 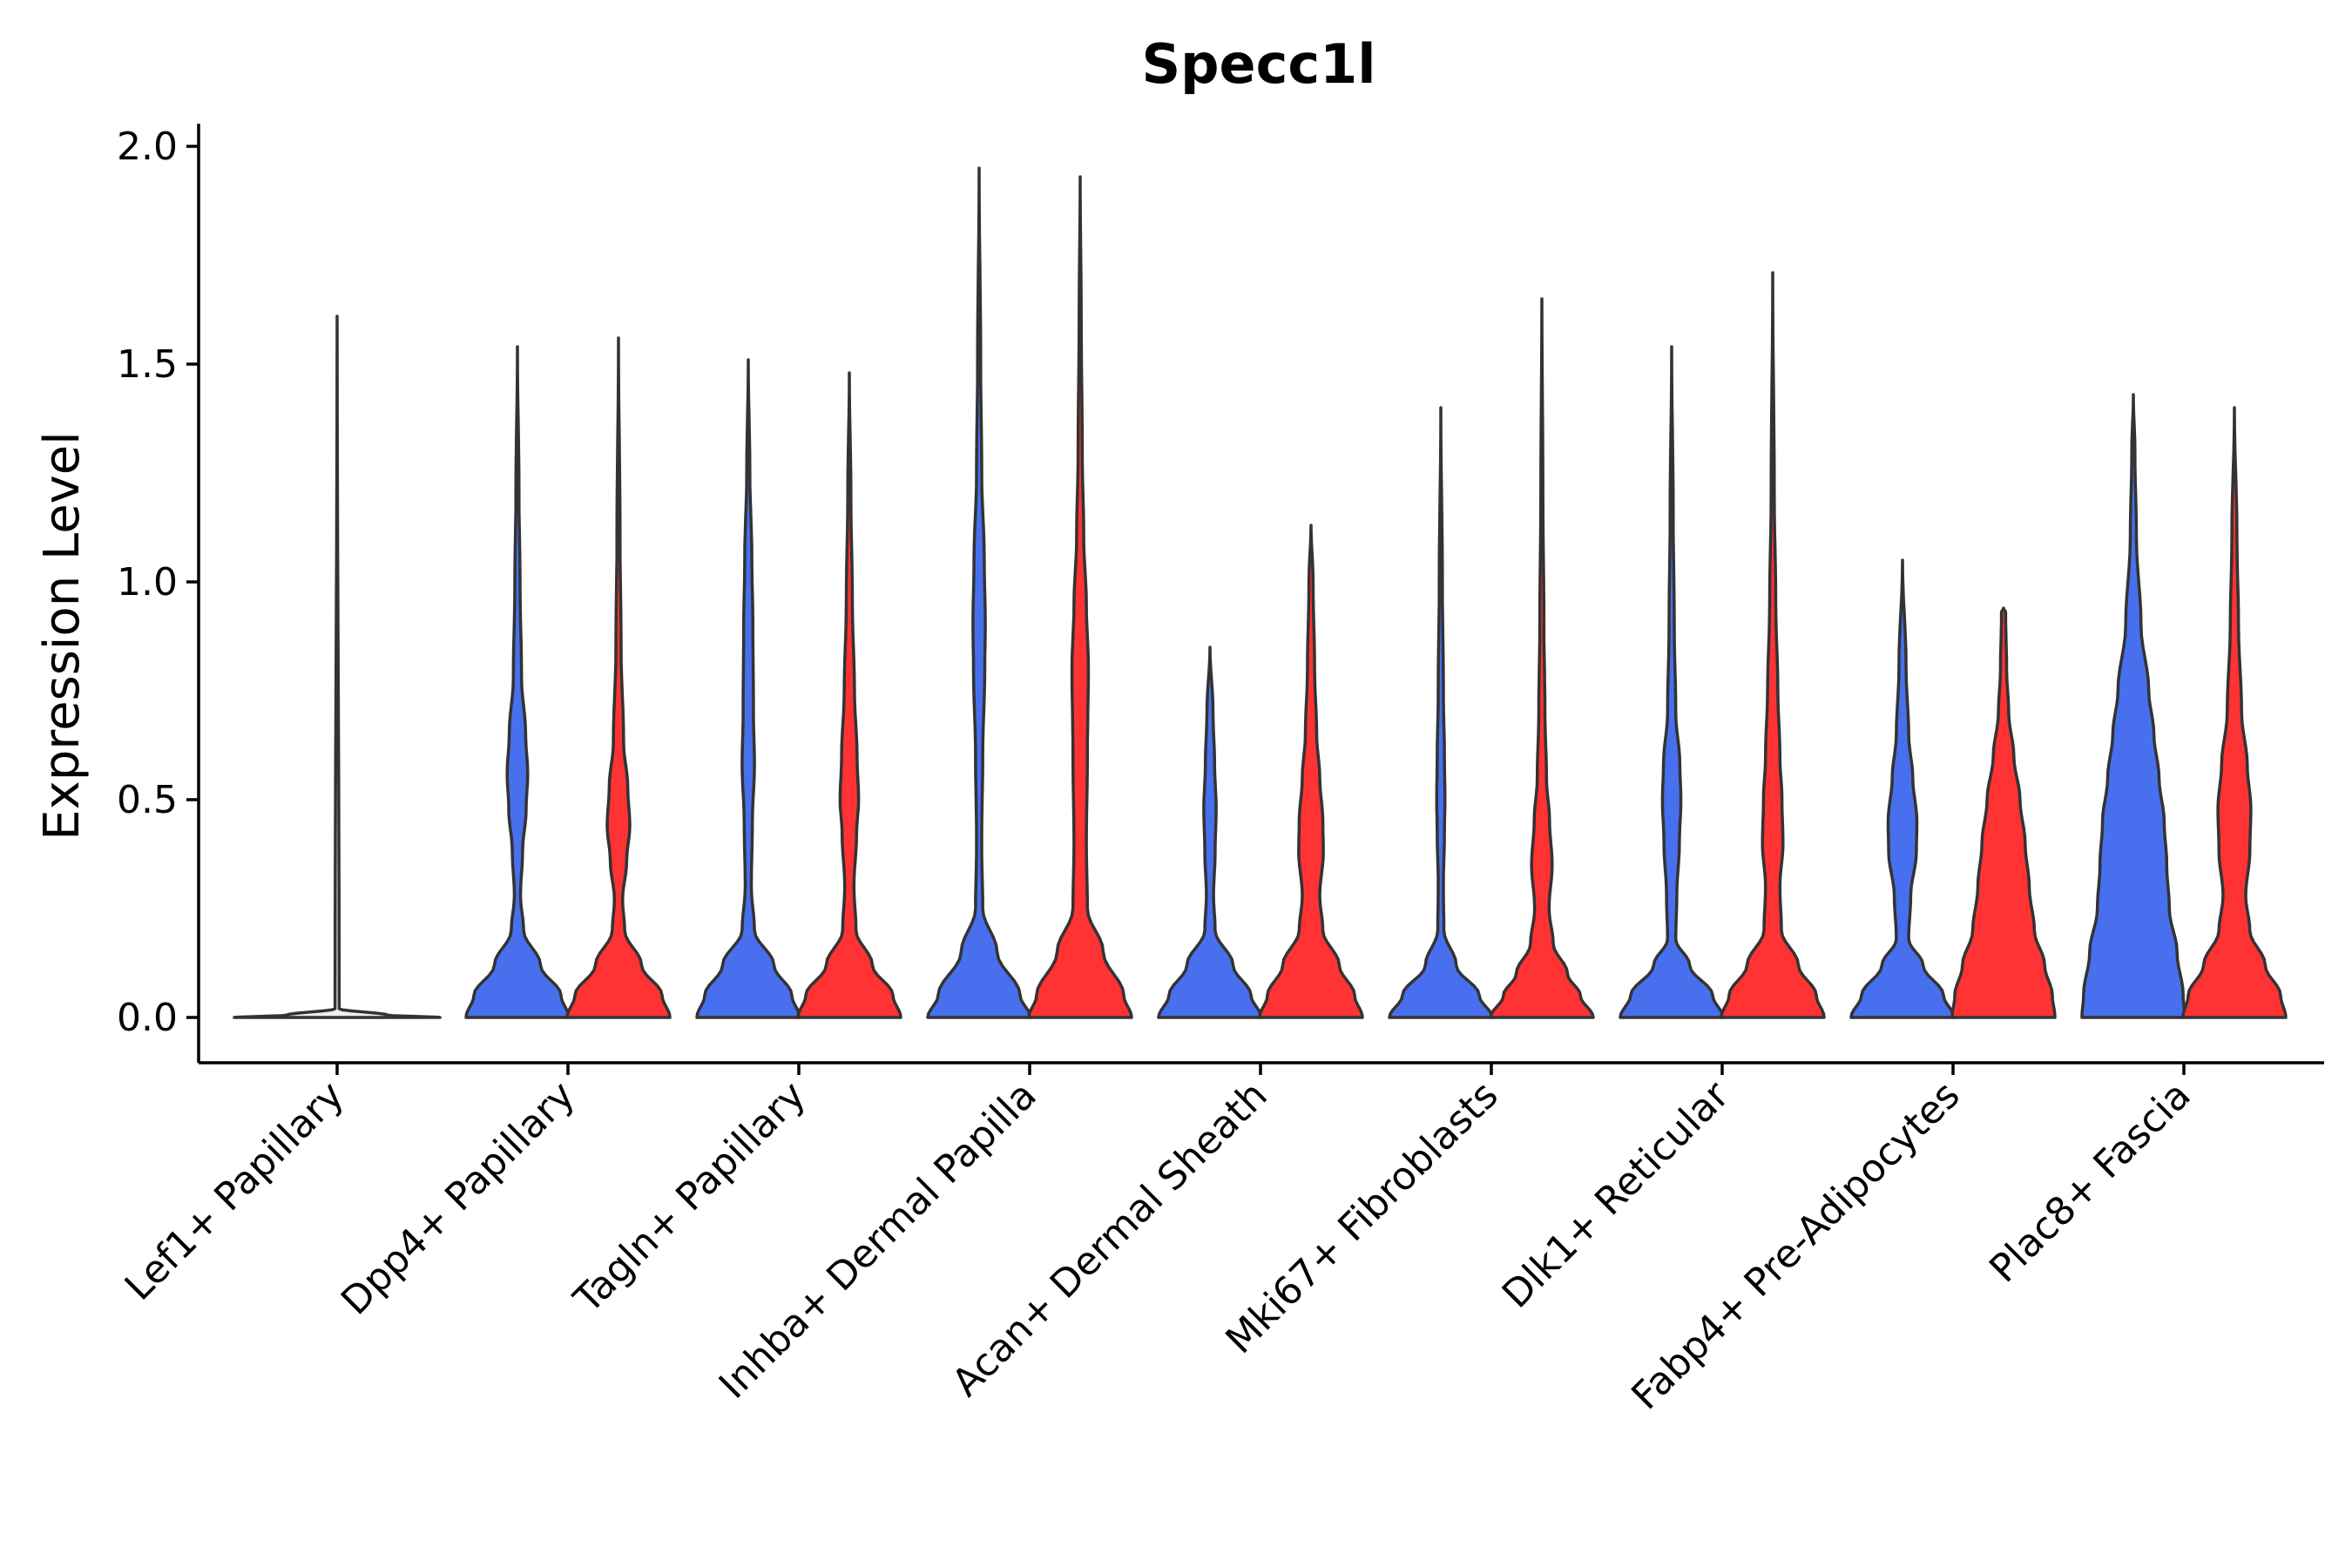 What do you see at coordinates (62, 636) in the screenshot?
I see `y-axis-label: Expression Level` at bounding box center [62, 636].